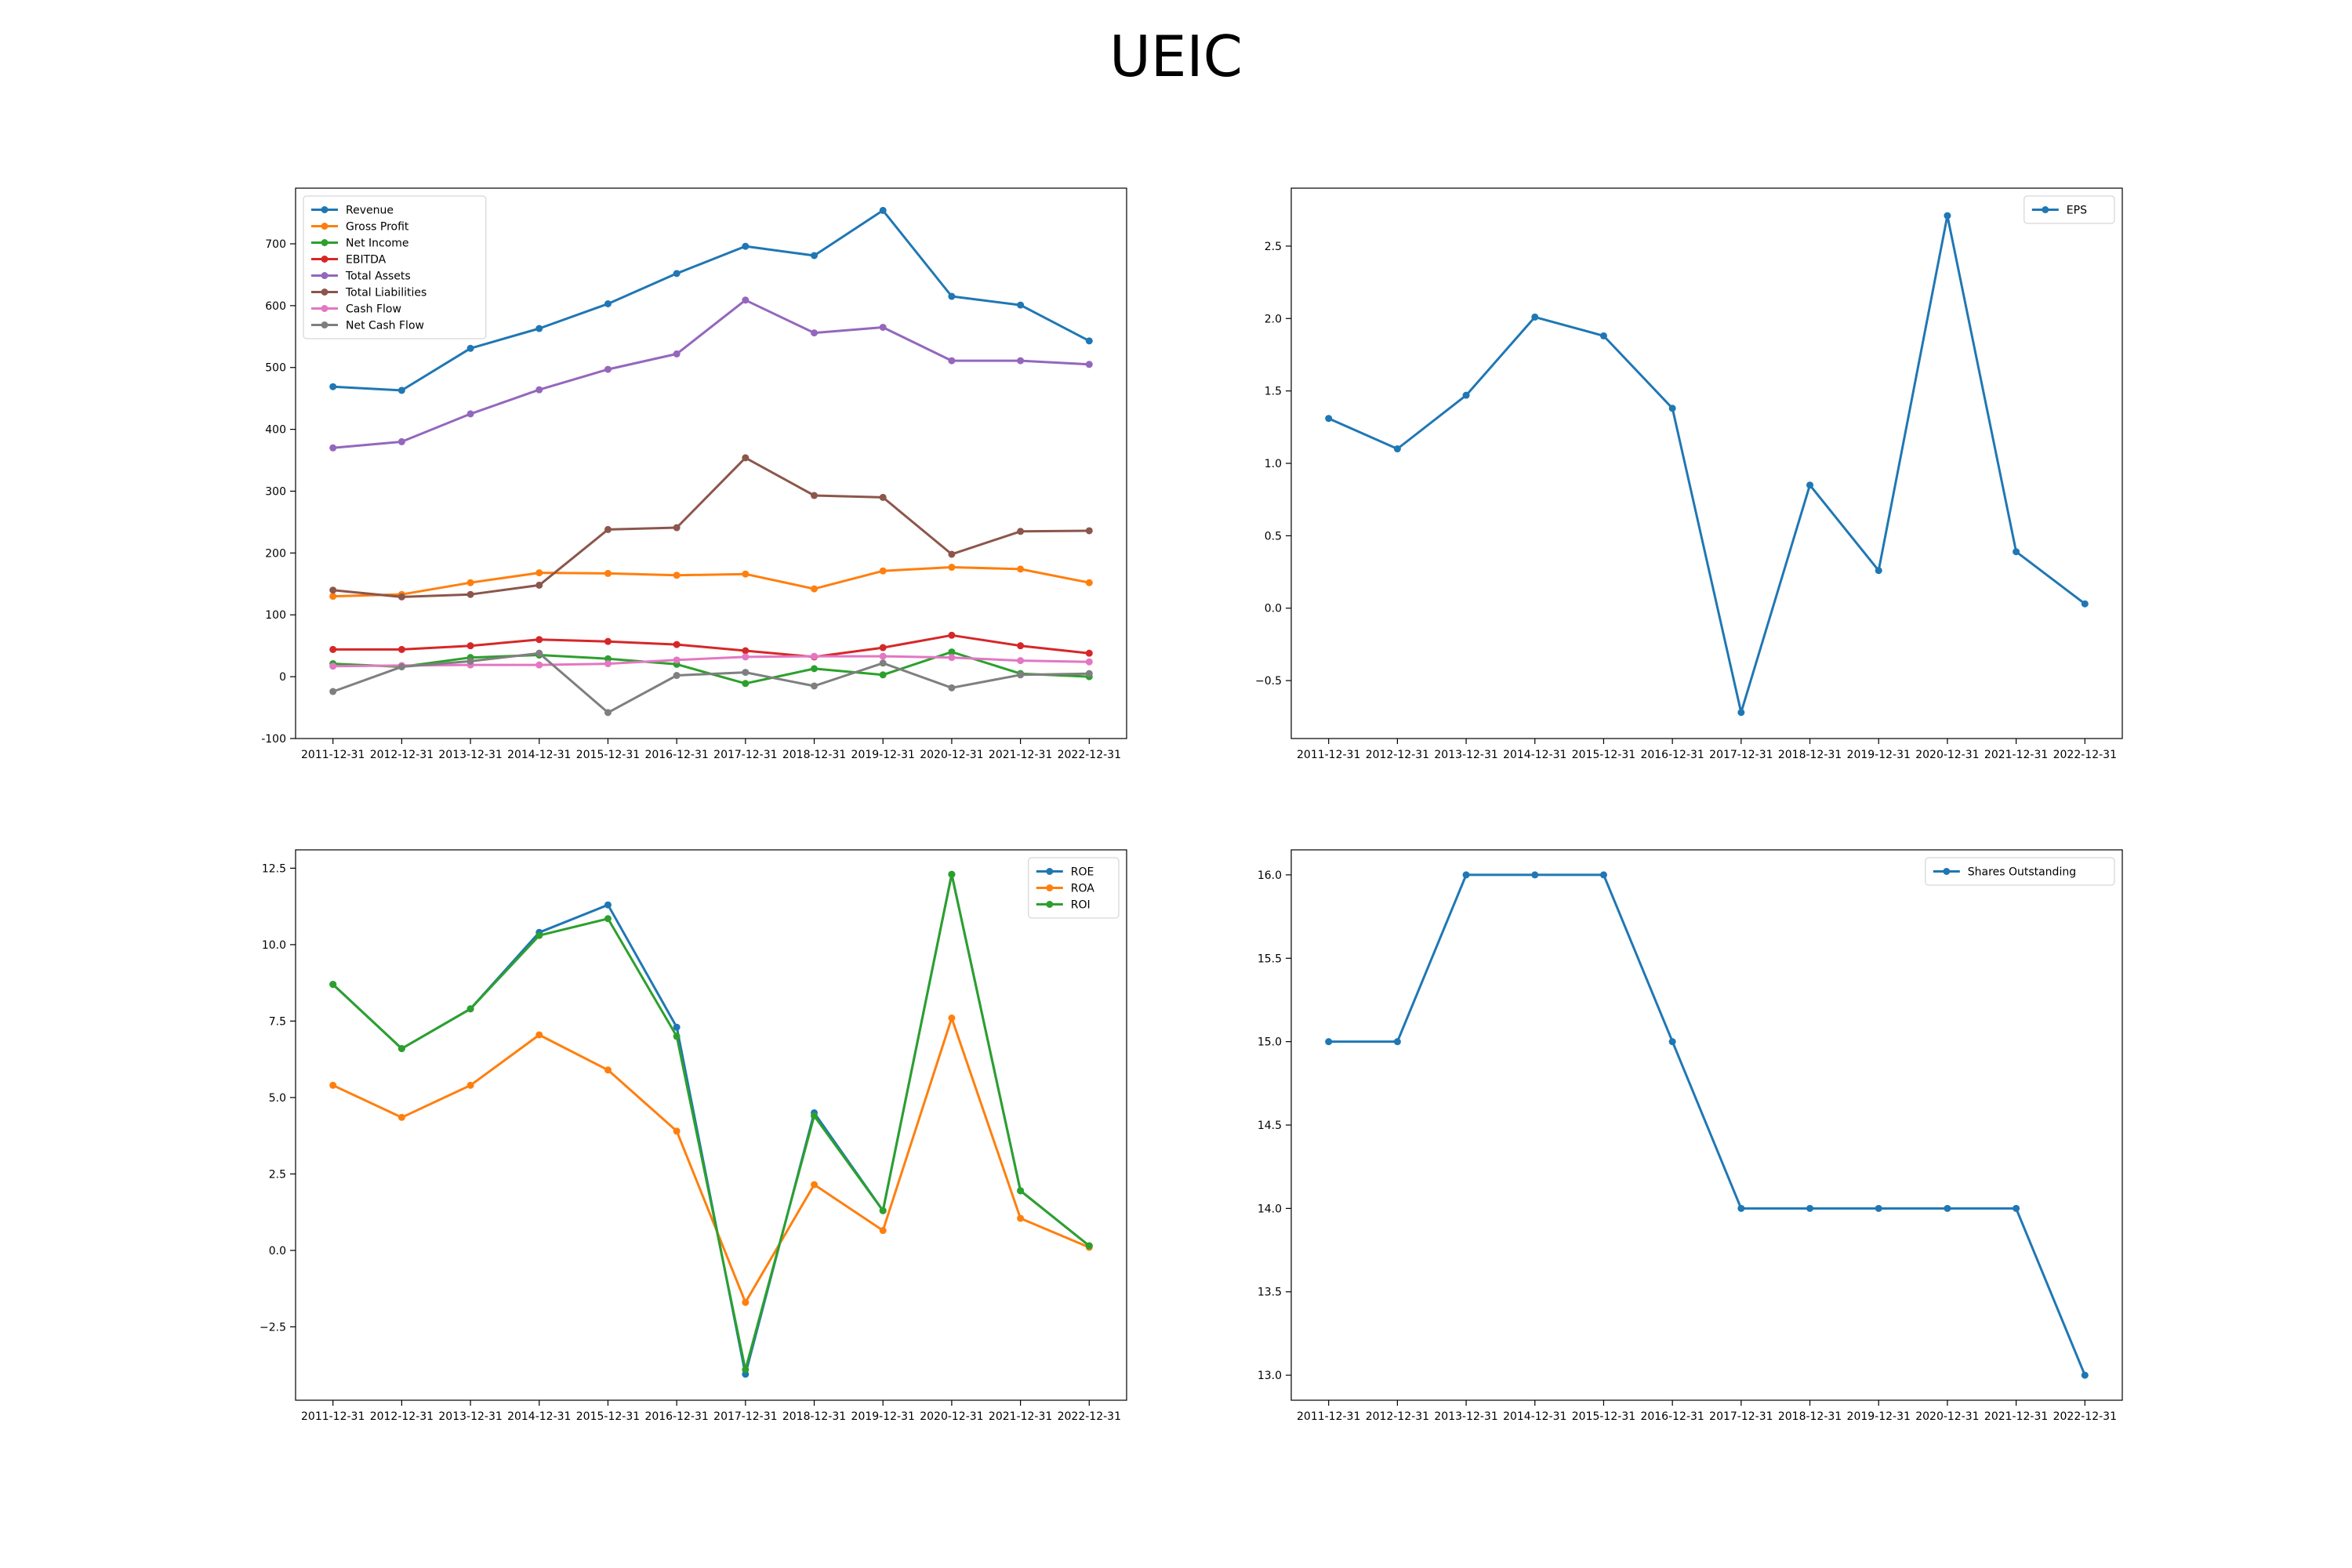  Describe the element at coordinates (1273, 392) in the screenshot. I see `y-tick-label: 1.5` at that location.